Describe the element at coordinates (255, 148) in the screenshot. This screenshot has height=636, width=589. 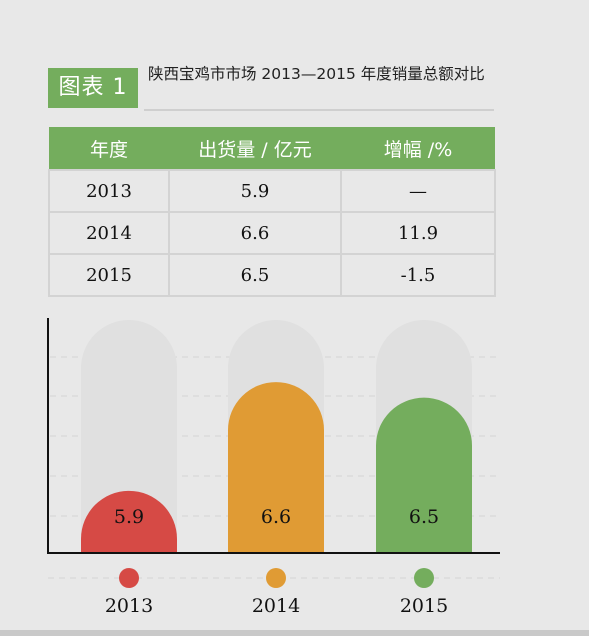
I see `header-shipment: 出货量 / 亿元` at that location.